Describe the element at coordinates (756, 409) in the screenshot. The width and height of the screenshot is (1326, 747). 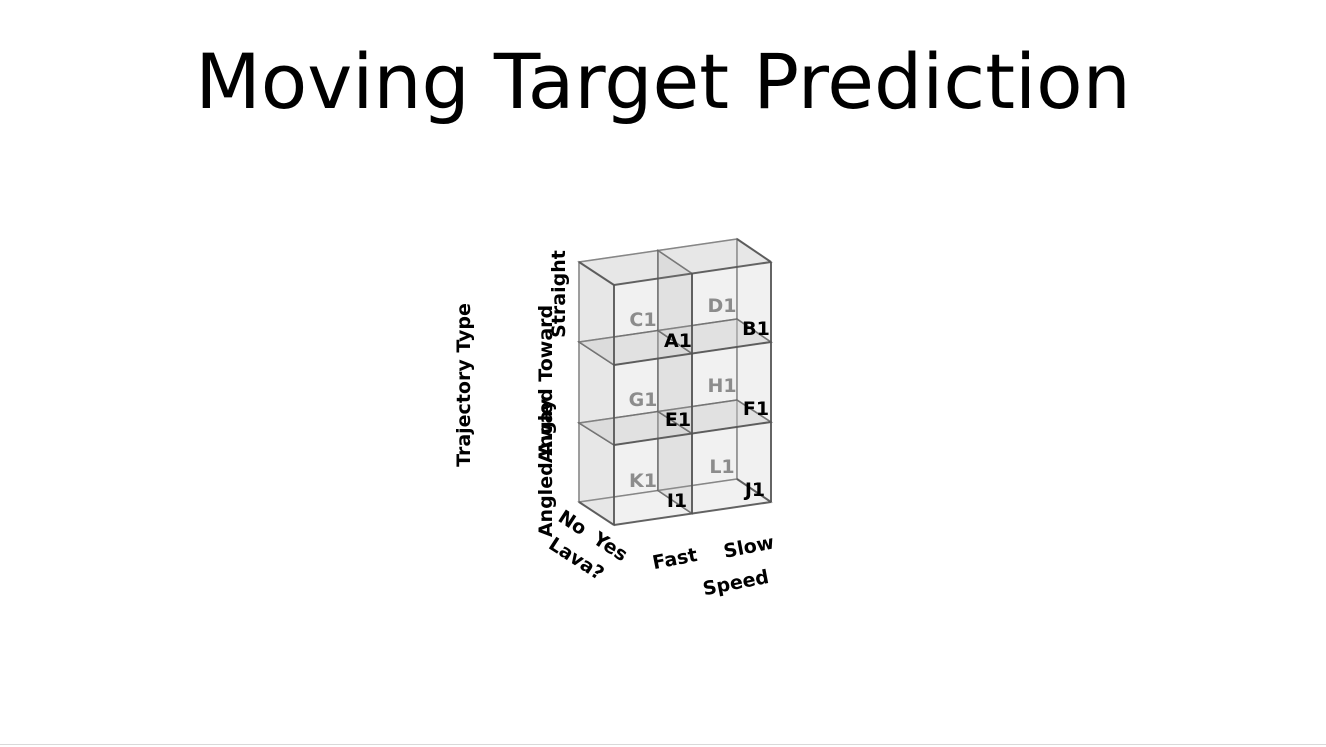
I see `cell-label-f1: F1` at that location.